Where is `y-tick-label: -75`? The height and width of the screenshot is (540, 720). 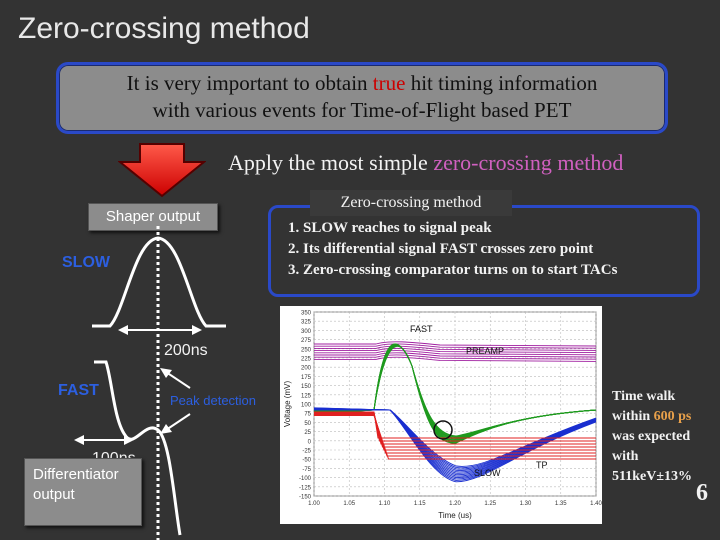 y-tick-label: -75 is located at coordinates (306, 470).